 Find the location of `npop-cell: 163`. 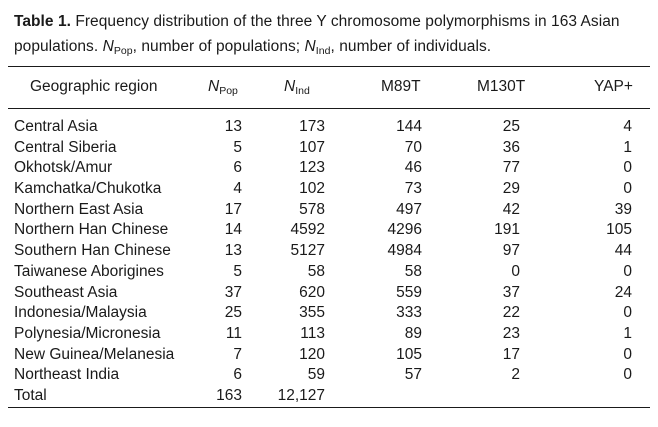

npop-cell: 163 is located at coordinates (229, 395).